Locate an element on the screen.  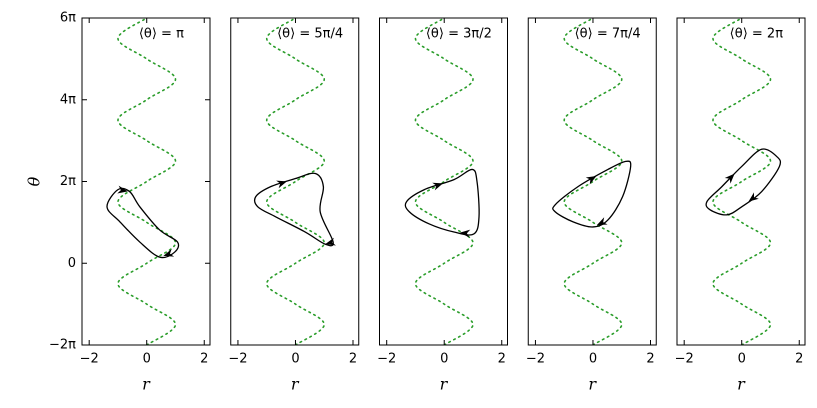
y-tick-label: 4π is located at coordinates (68, 99).